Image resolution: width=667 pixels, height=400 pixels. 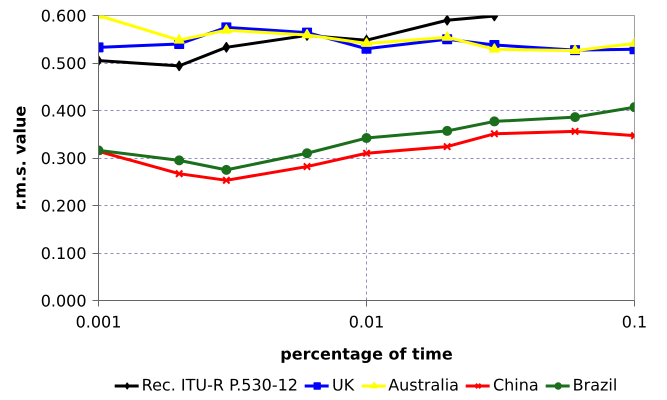 I want to click on legend-label: Brazil, so click(x=595, y=385).